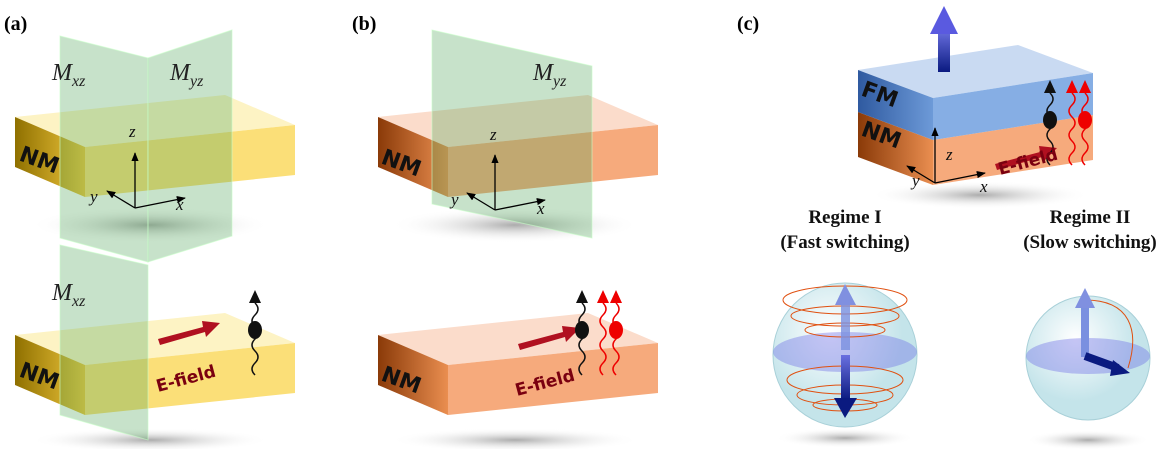 The height and width of the screenshot is (449, 1163). Describe the element at coordinates (1109, 334) in the screenshot. I see `trajectory` at that location.